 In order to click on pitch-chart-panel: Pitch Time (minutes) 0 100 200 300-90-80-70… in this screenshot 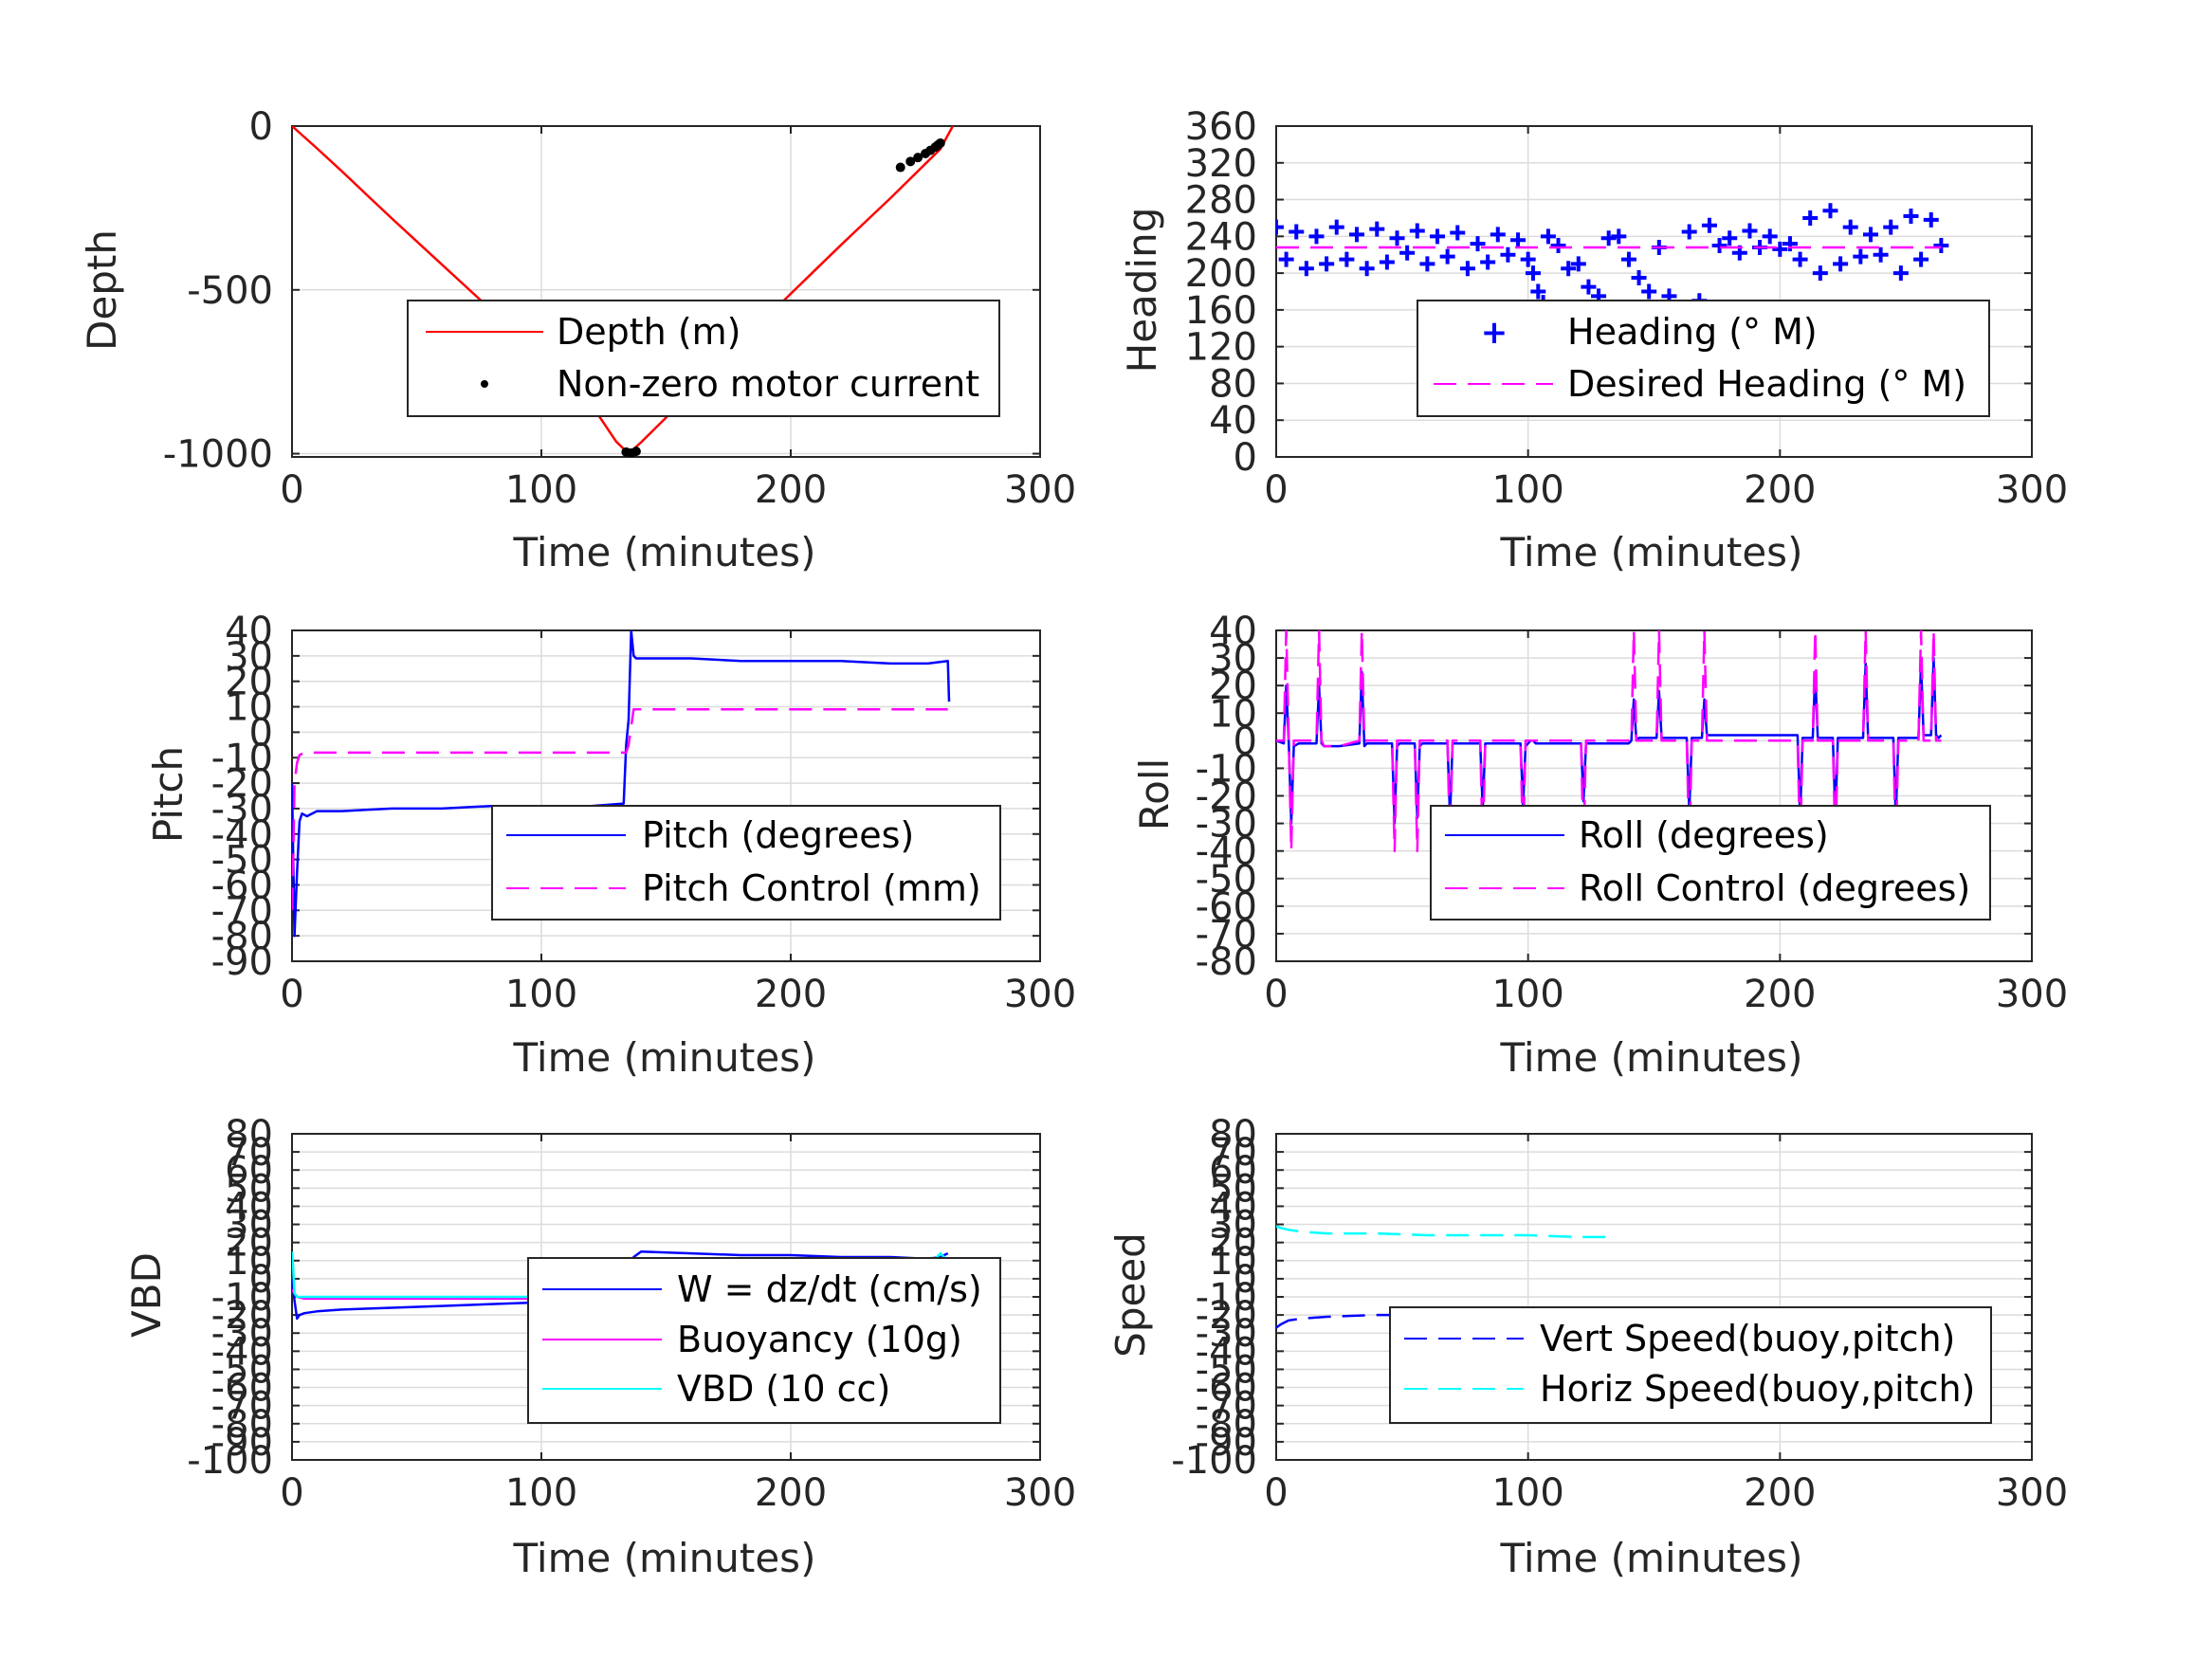, I will do `click(610, 845)`.